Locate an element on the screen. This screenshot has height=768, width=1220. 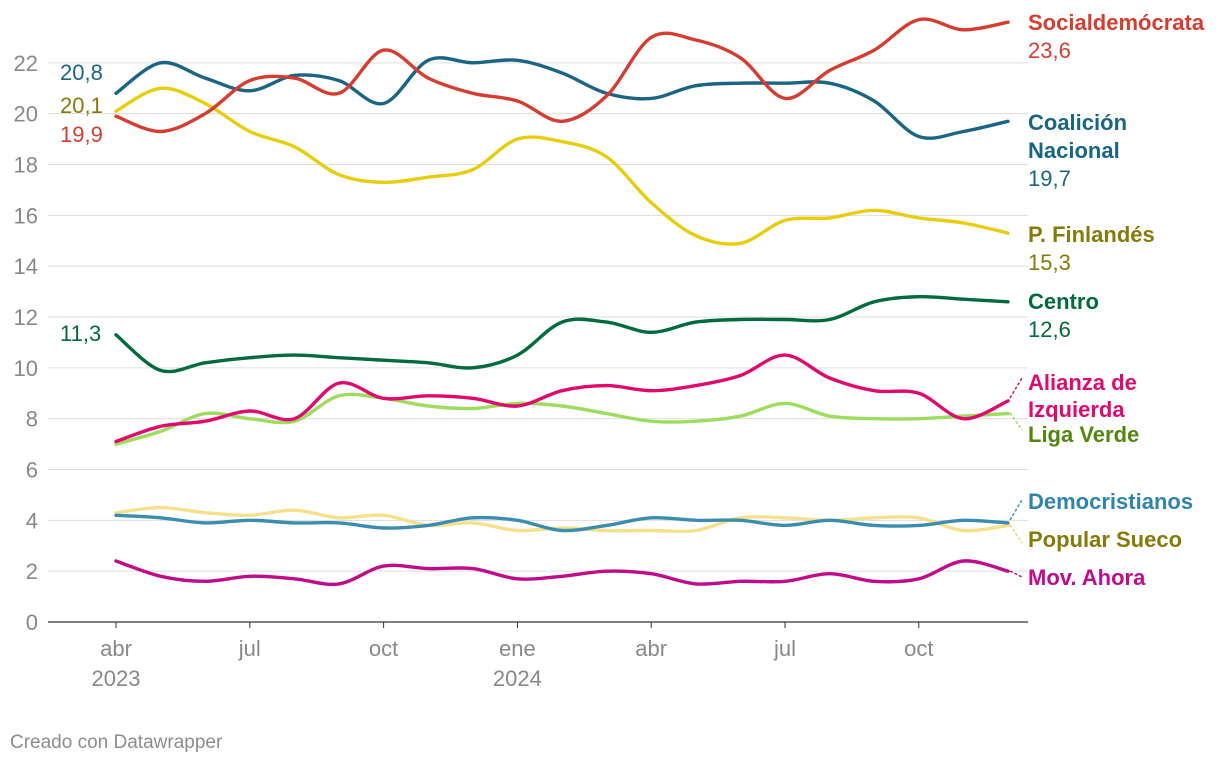
label-coalicion-value: 19,7 is located at coordinates (1049, 178).